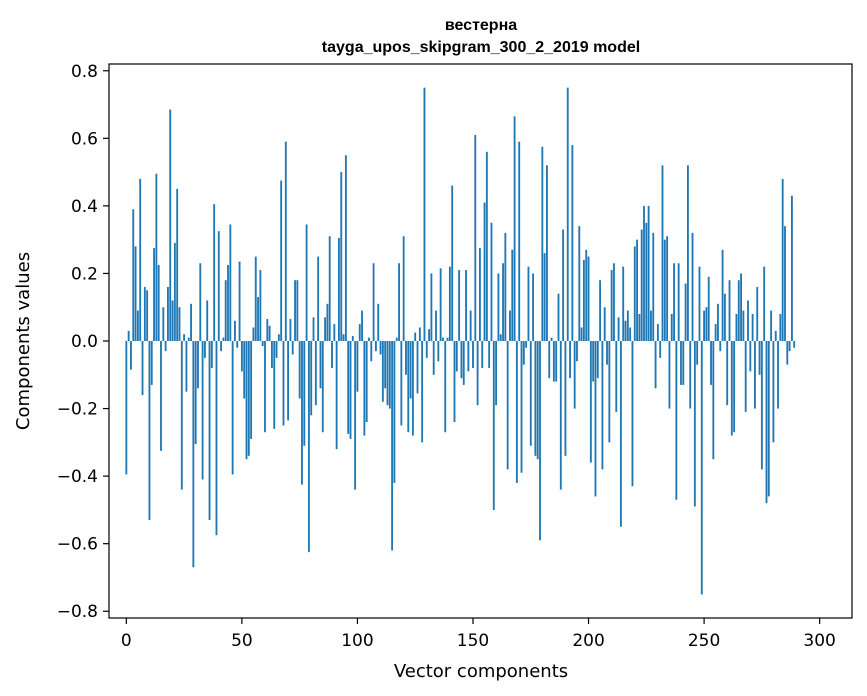 The width and height of the screenshot is (867, 696). I want to click on y-tick-label: 0.4, so click(84, 207).